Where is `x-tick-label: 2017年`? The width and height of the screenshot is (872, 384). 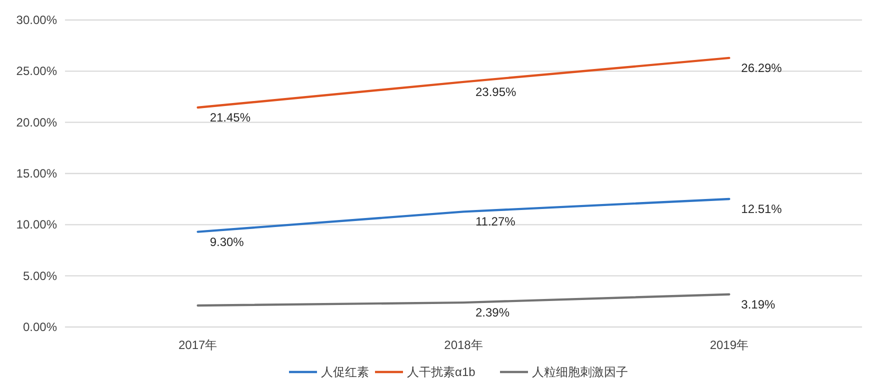
x-tick-label: 2017年 is located at coordinates (198, 345).